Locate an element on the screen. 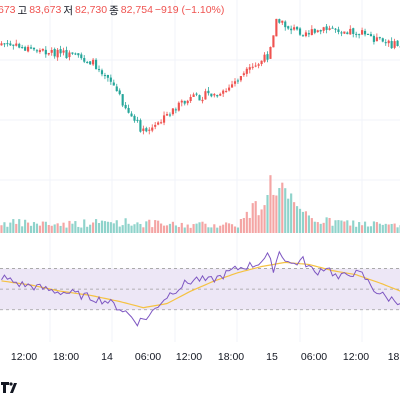  low-value: 82,730 is located at coordinates (91, 10).